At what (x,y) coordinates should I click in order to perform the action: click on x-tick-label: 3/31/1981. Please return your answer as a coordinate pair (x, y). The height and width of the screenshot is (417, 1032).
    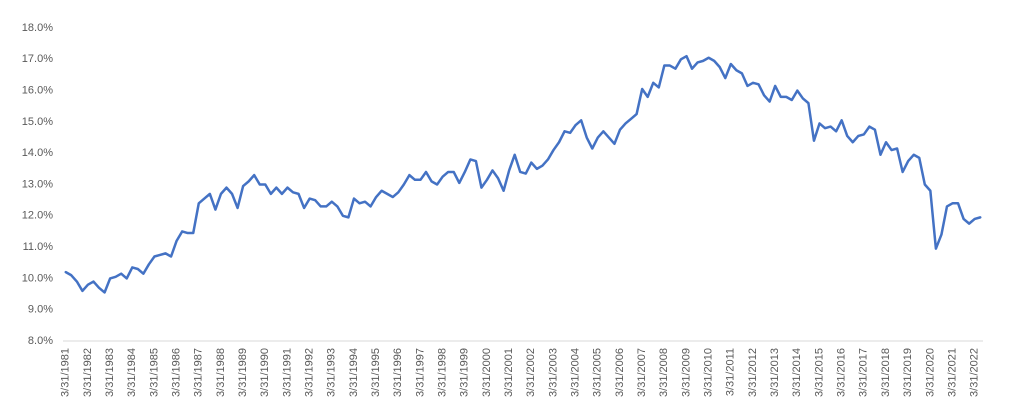
    Looking at the image, I should click on (66, 372).